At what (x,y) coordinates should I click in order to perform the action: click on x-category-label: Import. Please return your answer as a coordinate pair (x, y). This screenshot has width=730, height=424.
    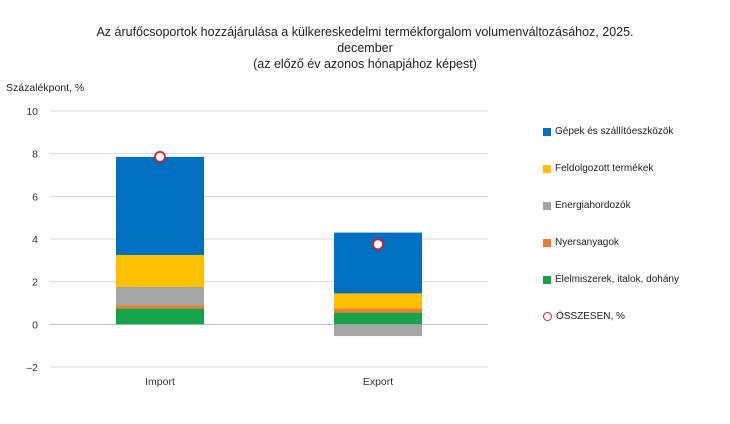
    Looking at the image, I should click on (160, 382).